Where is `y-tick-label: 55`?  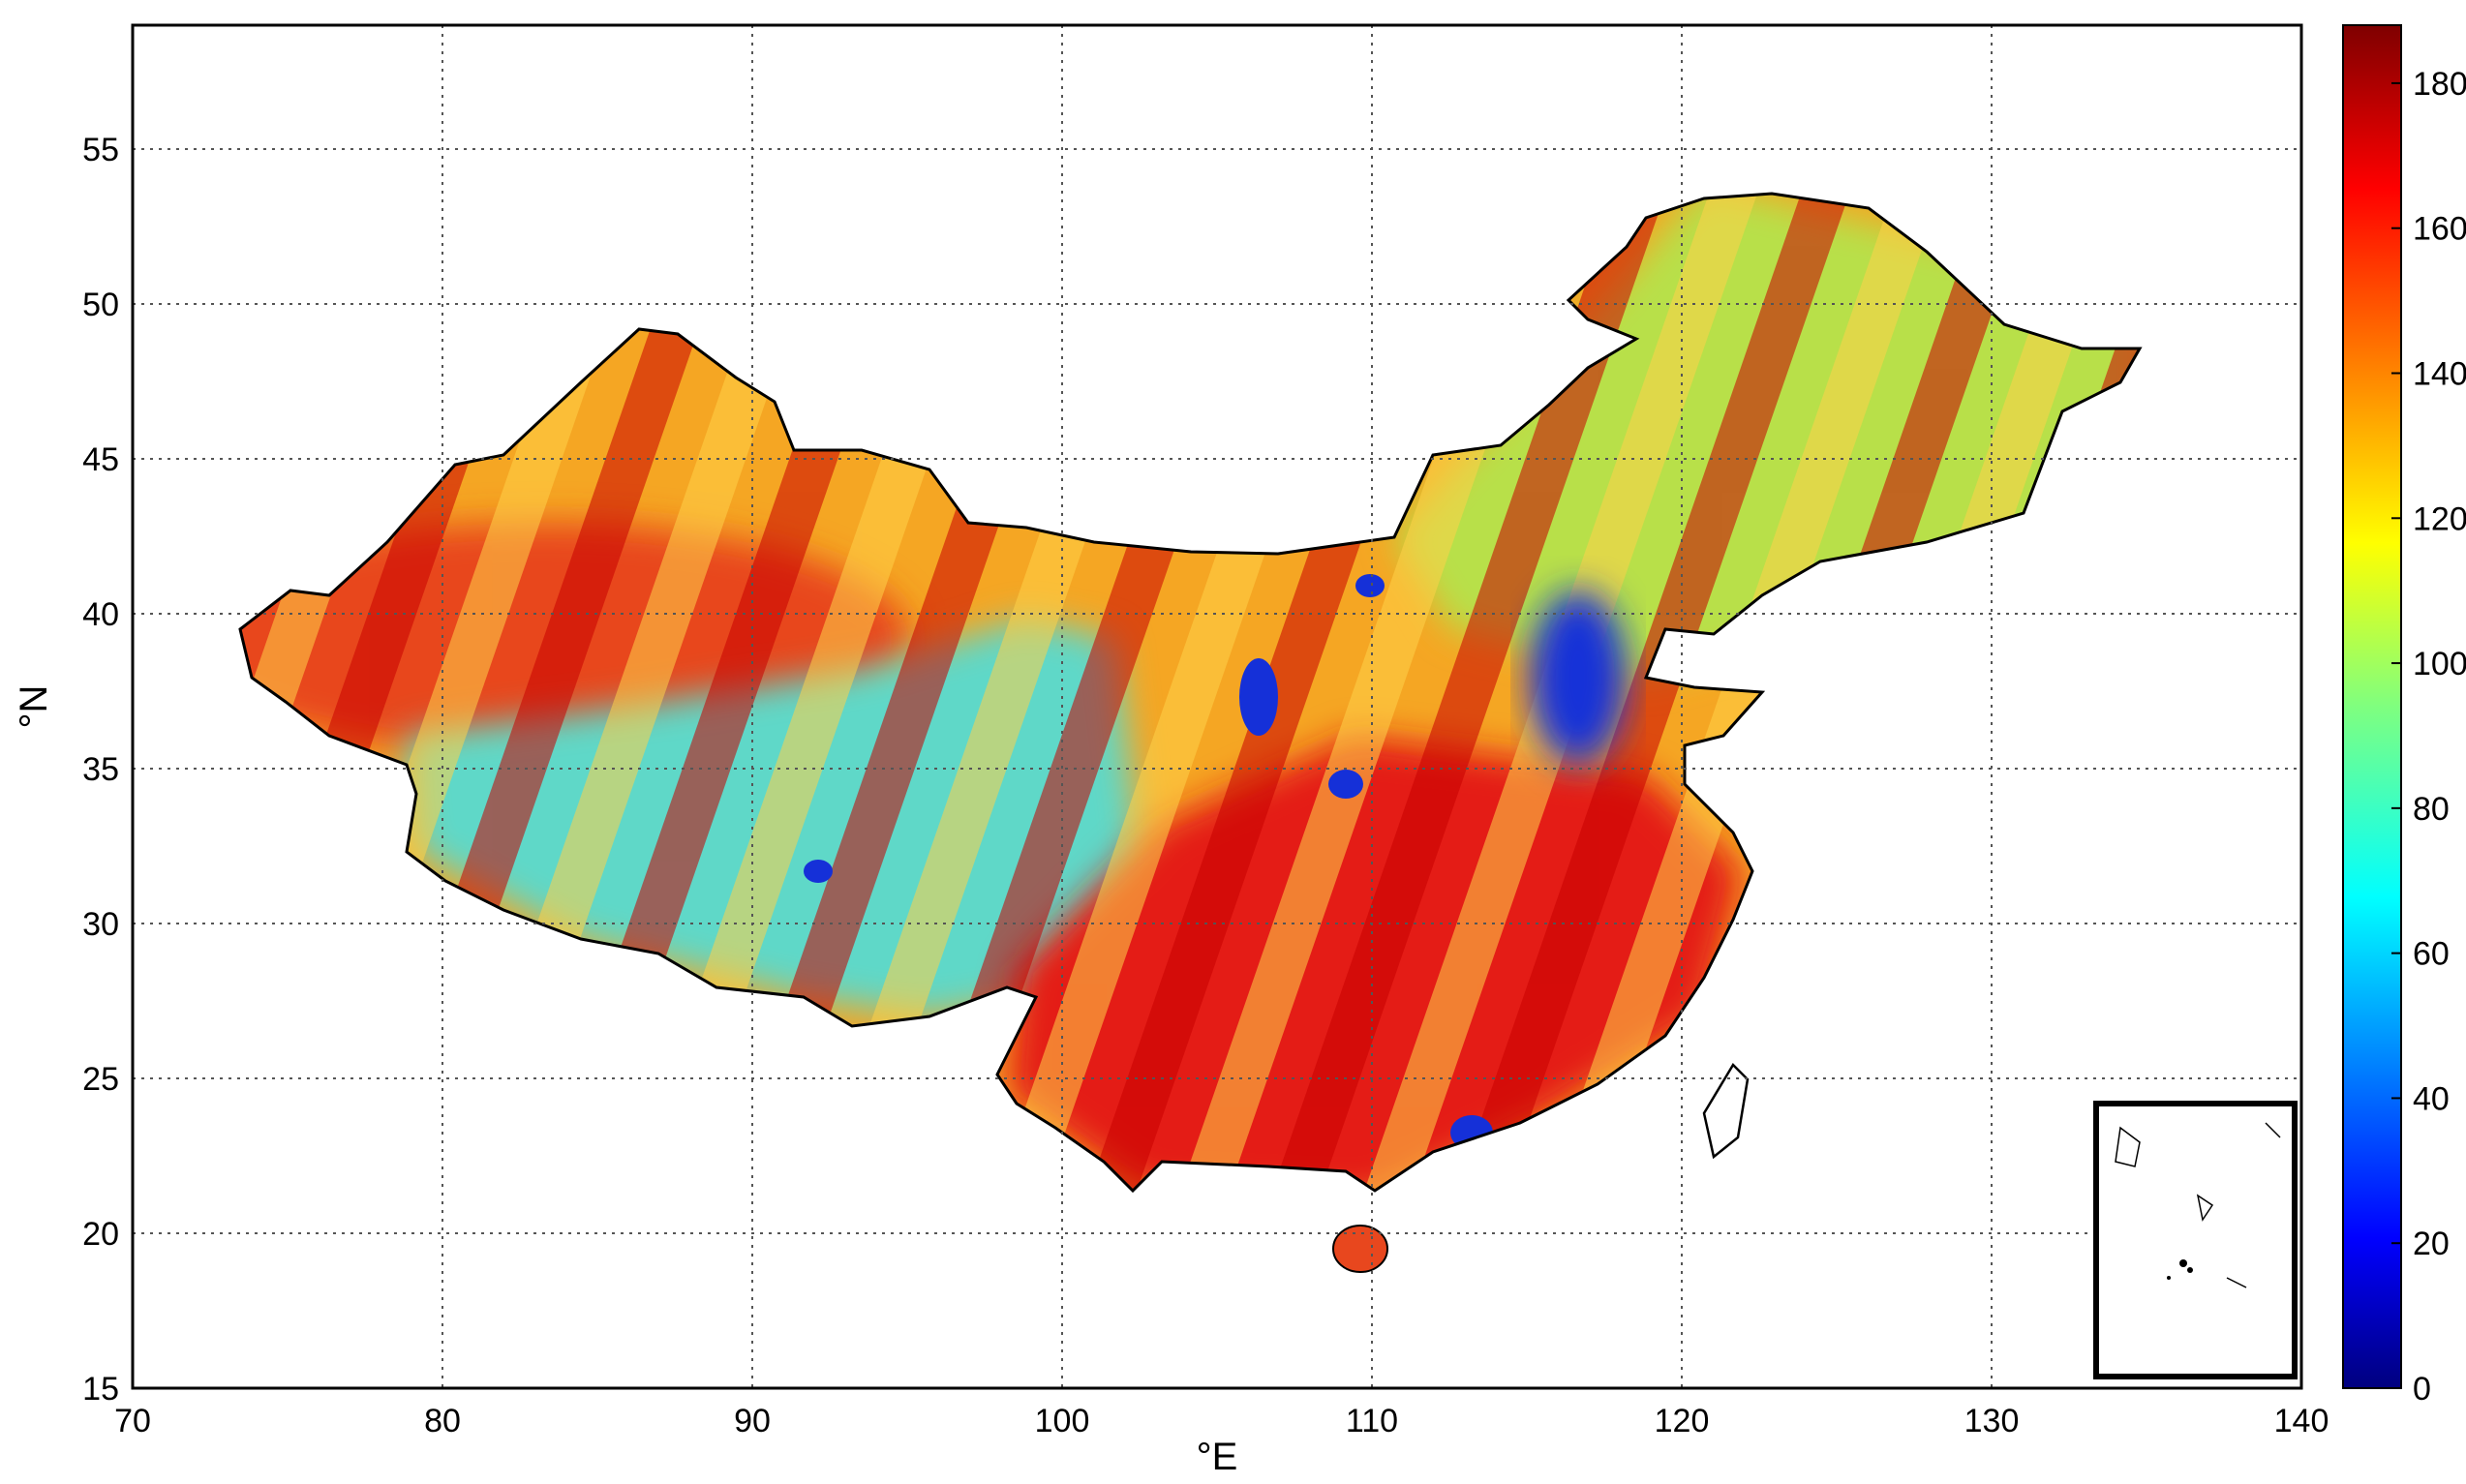
y-tick-label: 55 is located at coordinates (100, 150).